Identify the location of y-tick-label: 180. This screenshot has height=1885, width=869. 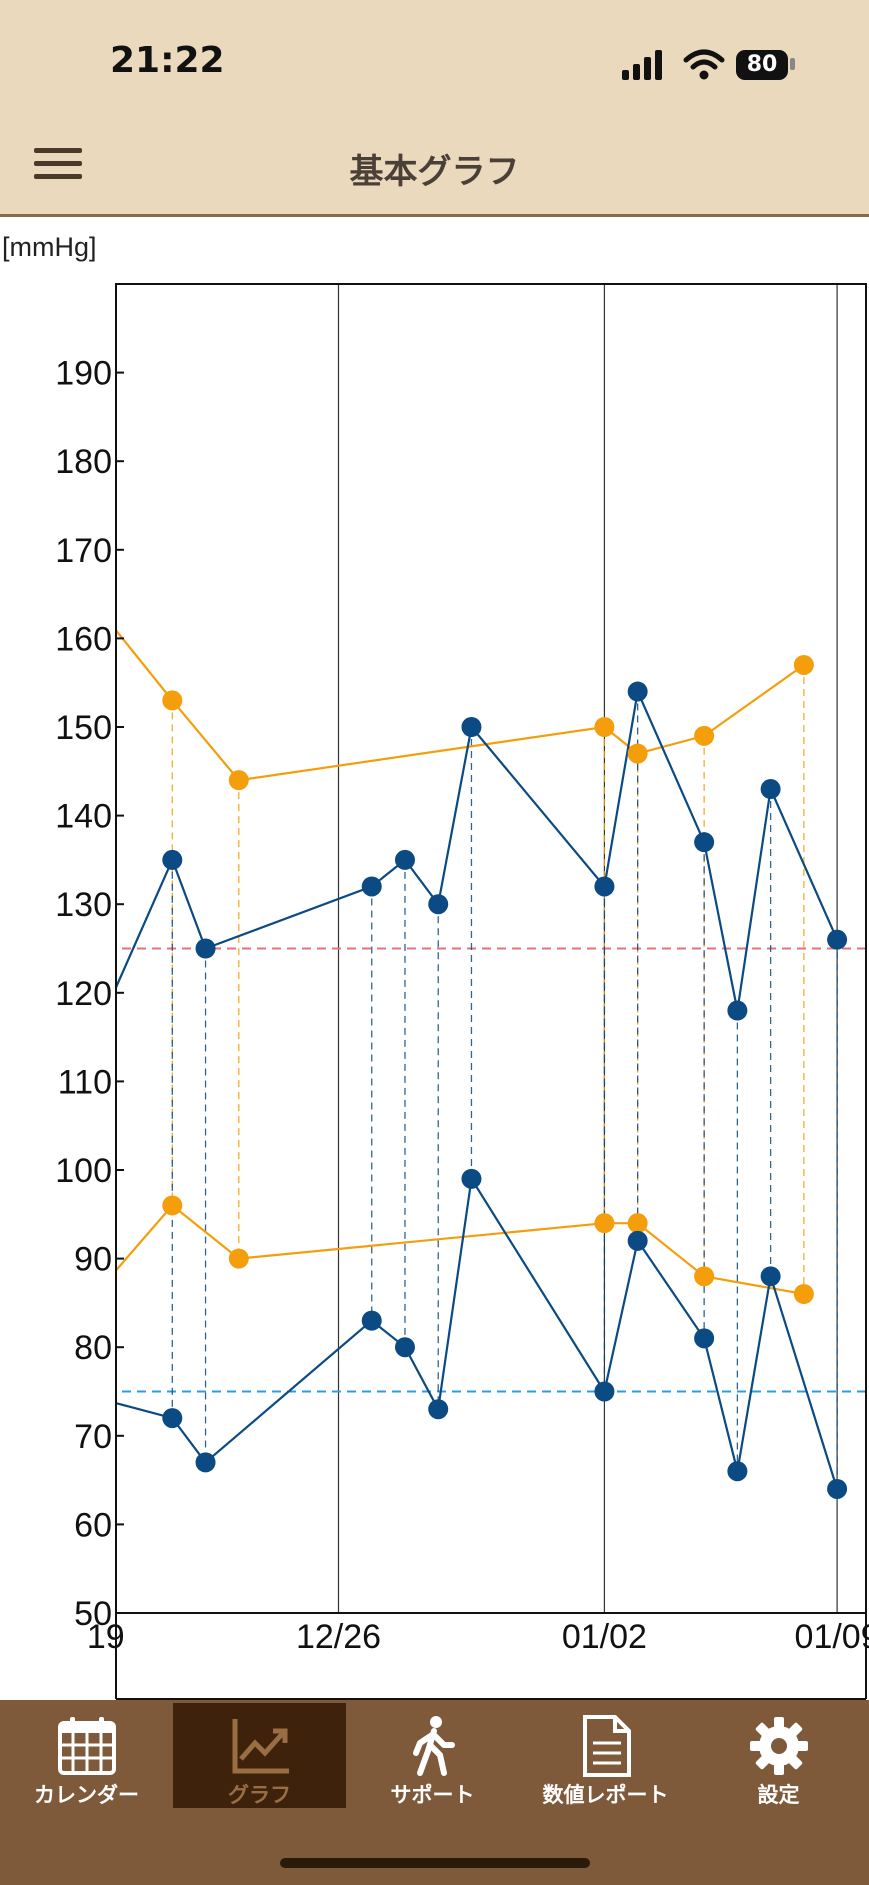
(83, 462).